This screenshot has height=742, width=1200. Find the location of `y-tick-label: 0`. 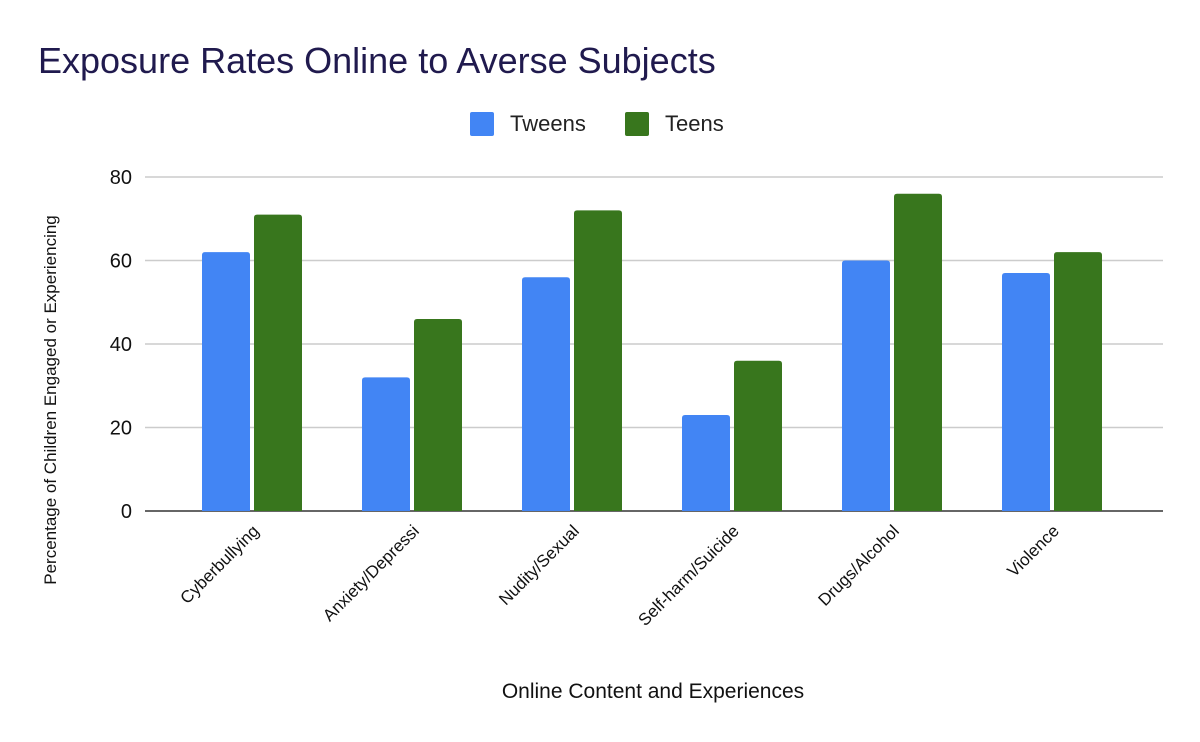

y-tick-label: 0 is located at coordinates (126, 512).